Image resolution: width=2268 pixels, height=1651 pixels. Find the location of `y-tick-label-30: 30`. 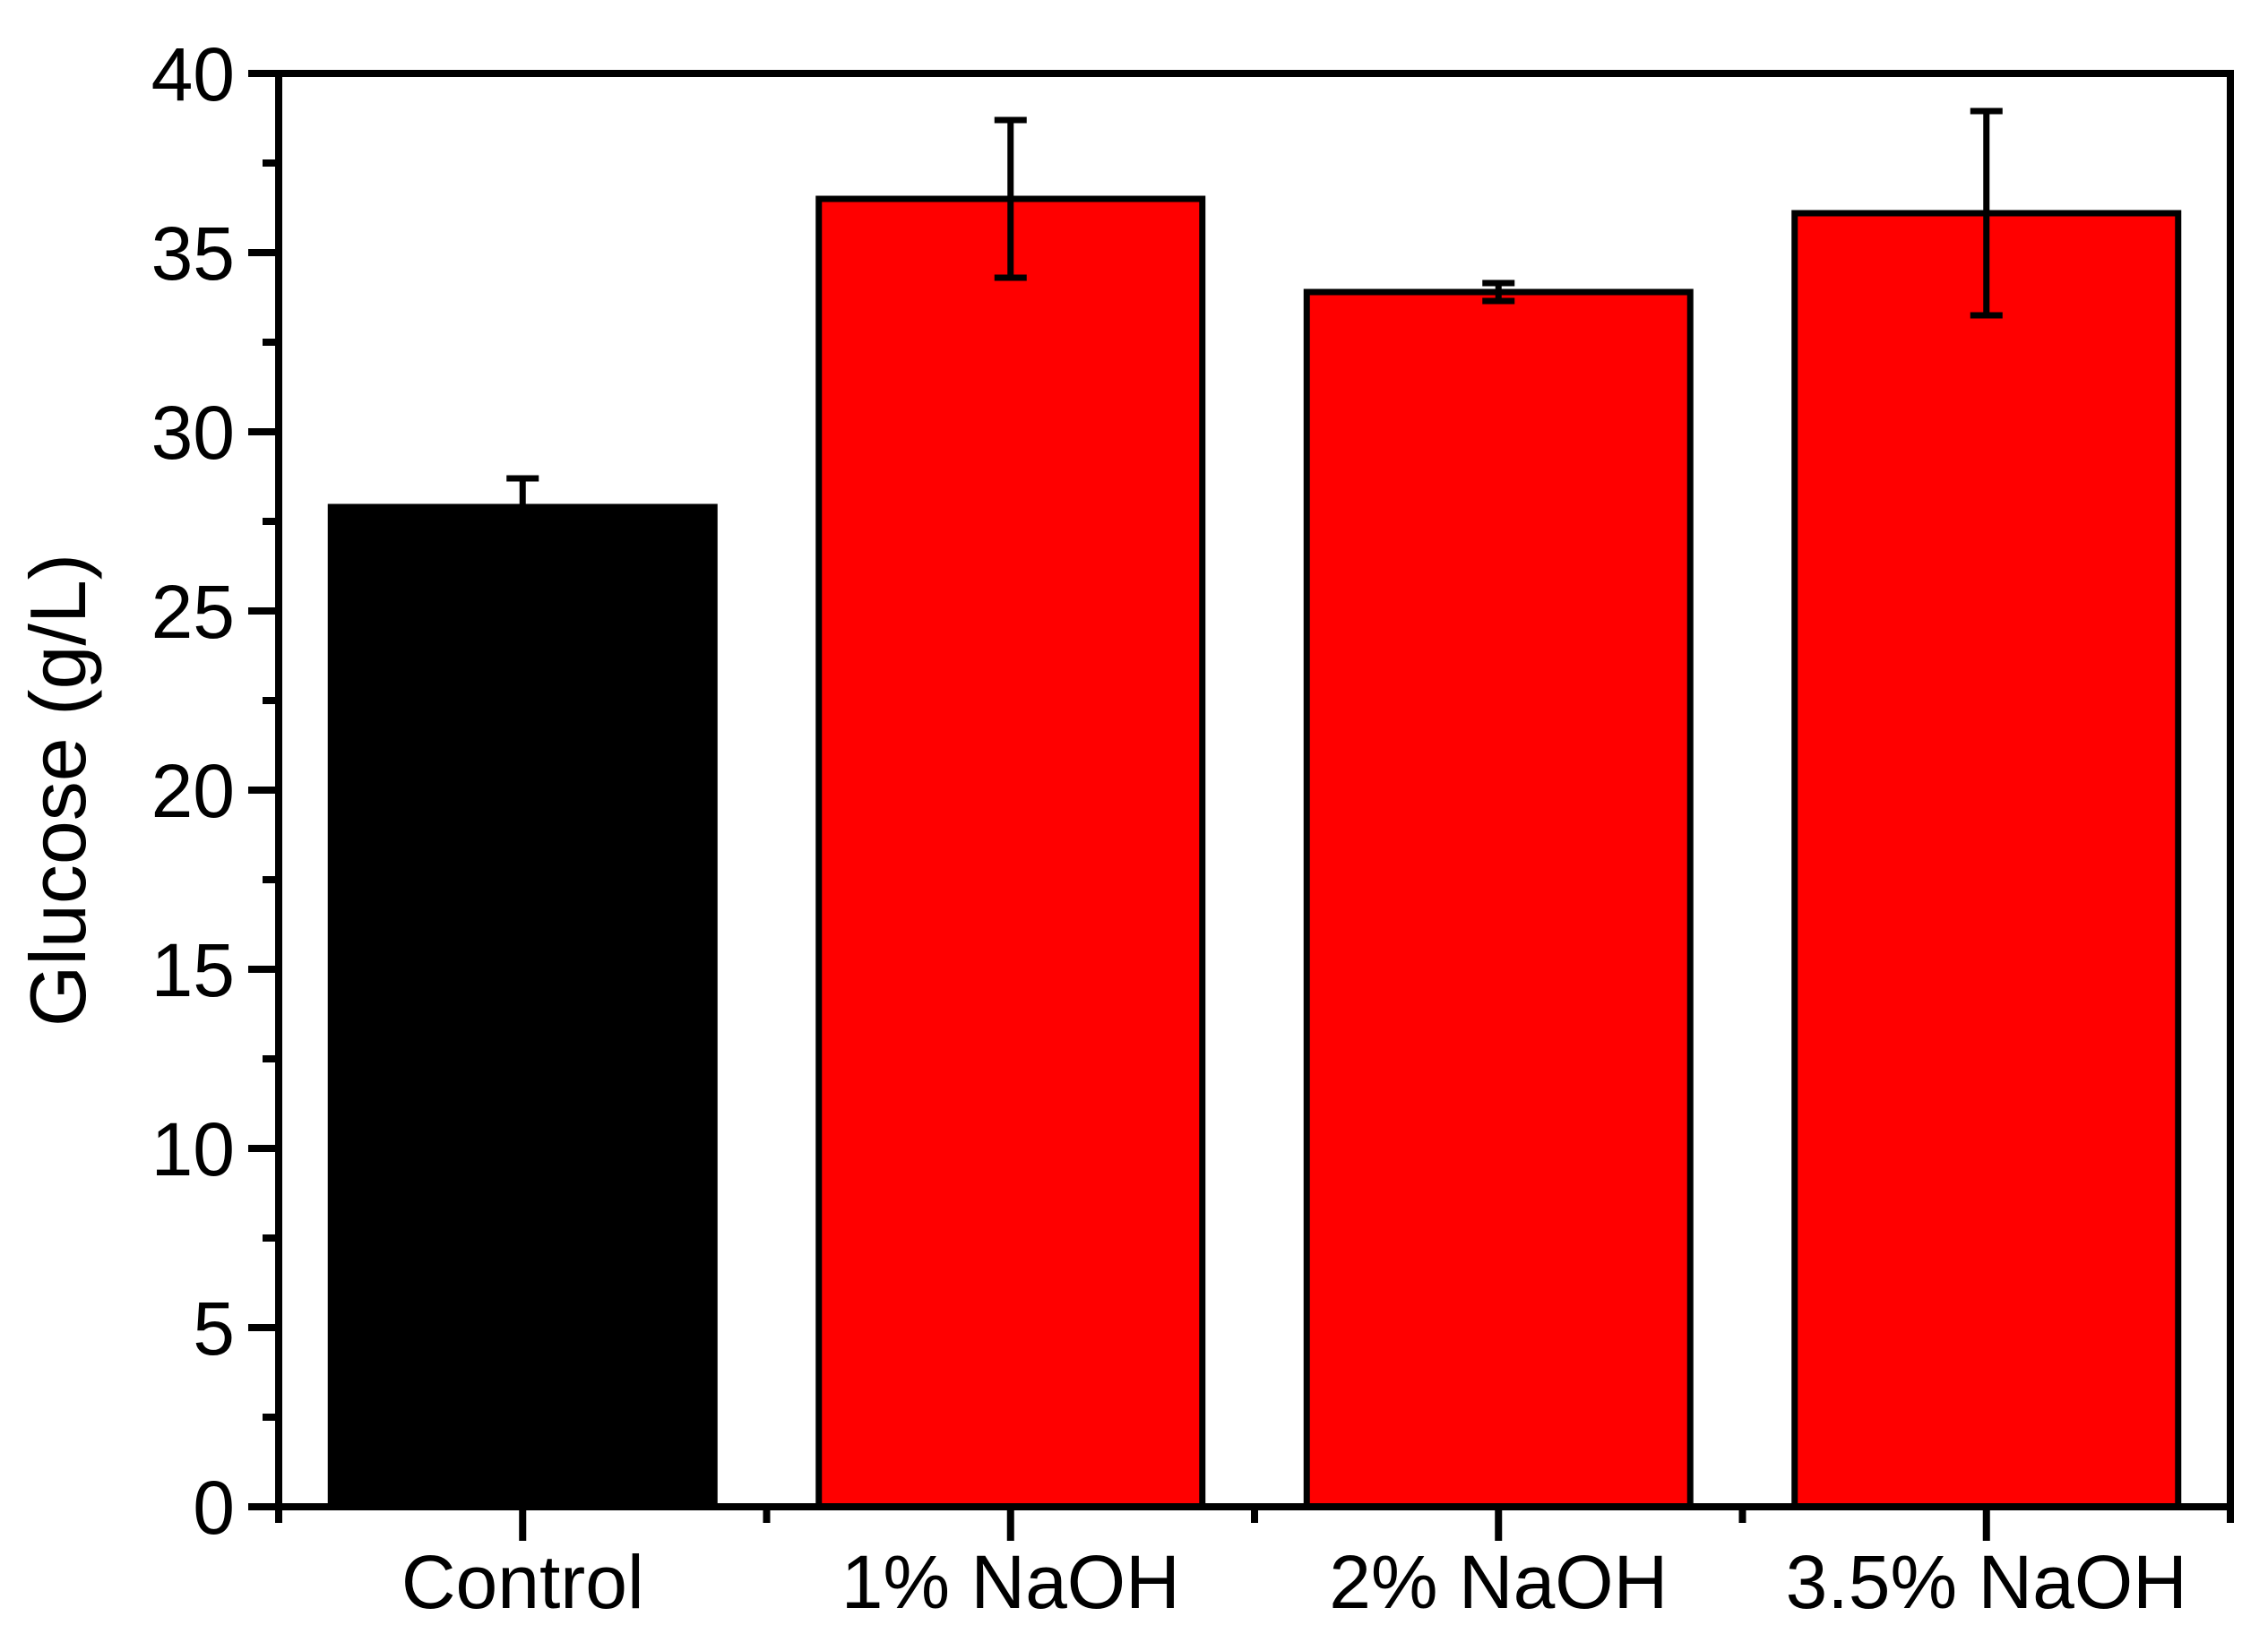

y-tick-label-30: 30 is located at coordinates (193, 433).